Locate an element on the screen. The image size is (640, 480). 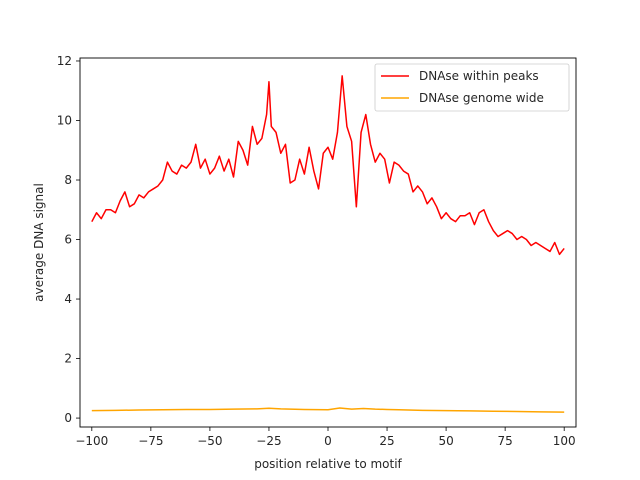
y-tick-label: 2 is located at coordinates (68, 359).